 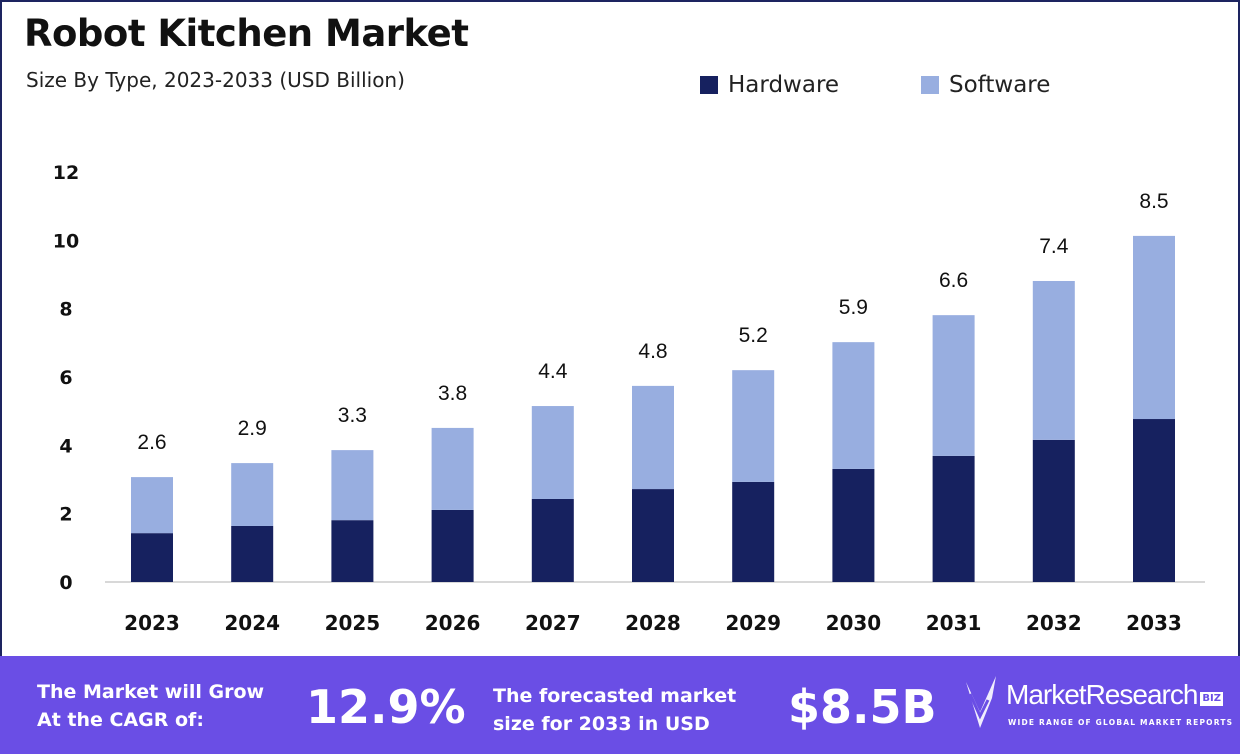 What do you see at coordinates (65, 515) in the screenshot?
I see `y-tick-label: 2` at bounding box center [65, 515].